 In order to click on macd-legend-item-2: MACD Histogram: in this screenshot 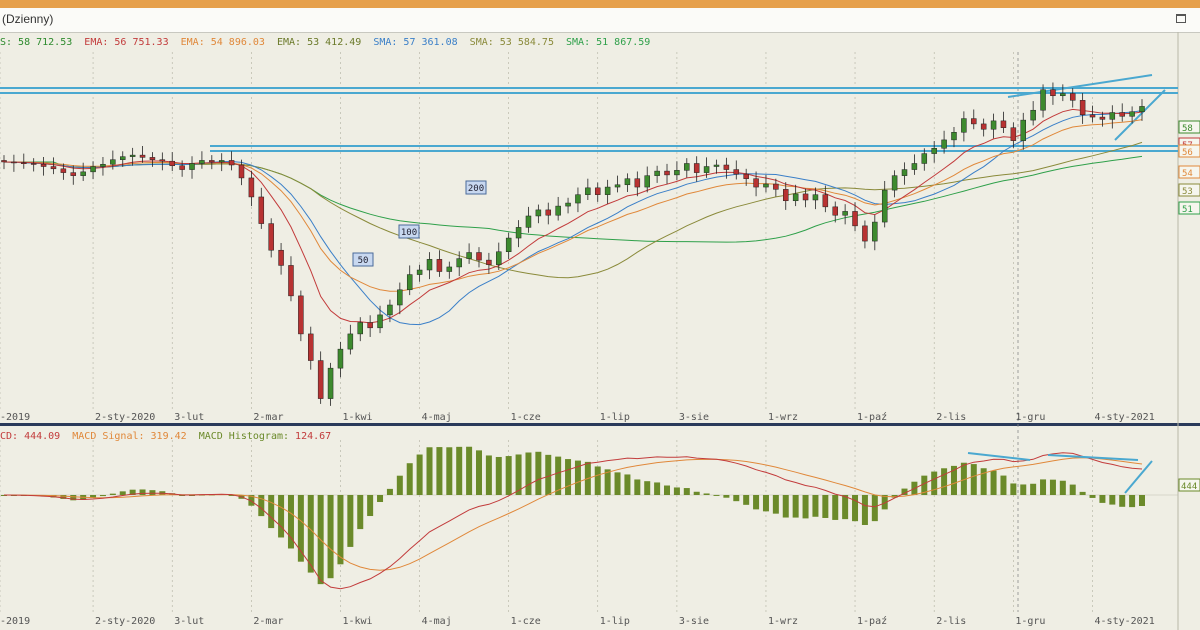, I will do `click(244, 436)`.